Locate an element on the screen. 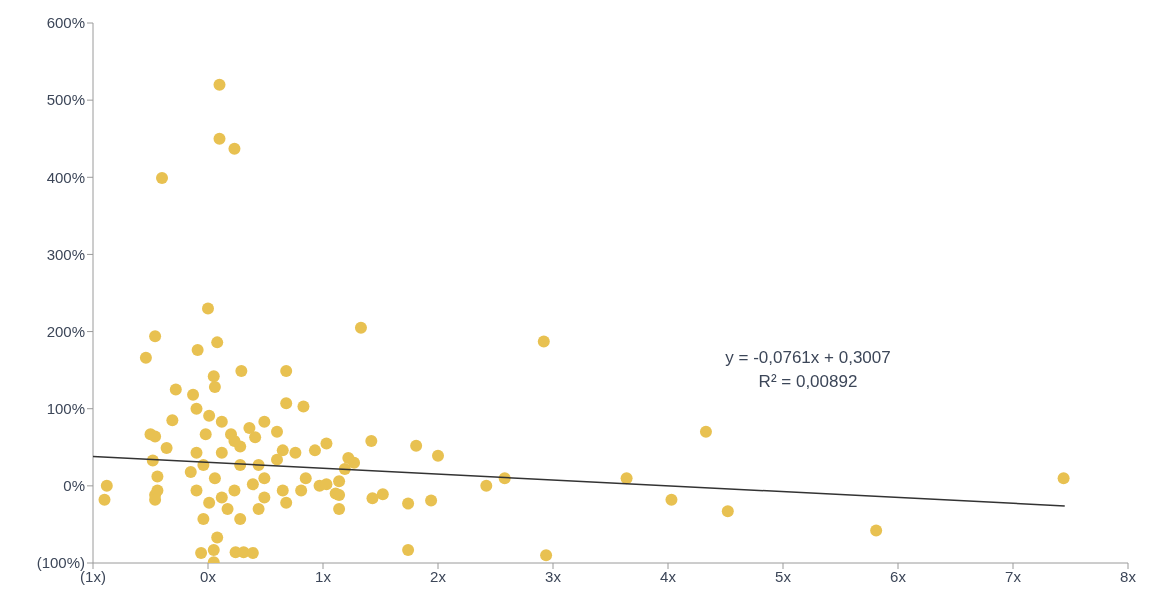 The height and width of the screenshot is (614, 1165). y-tick-label: 300% is located at coordinates (65, 254).